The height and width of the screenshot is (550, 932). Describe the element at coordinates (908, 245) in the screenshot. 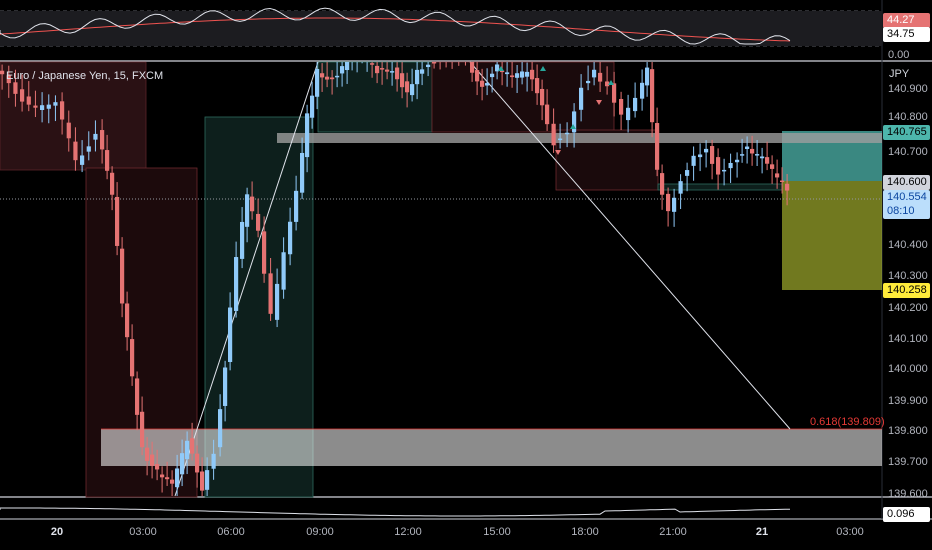

I see `price-tick: 140.400` at that location.